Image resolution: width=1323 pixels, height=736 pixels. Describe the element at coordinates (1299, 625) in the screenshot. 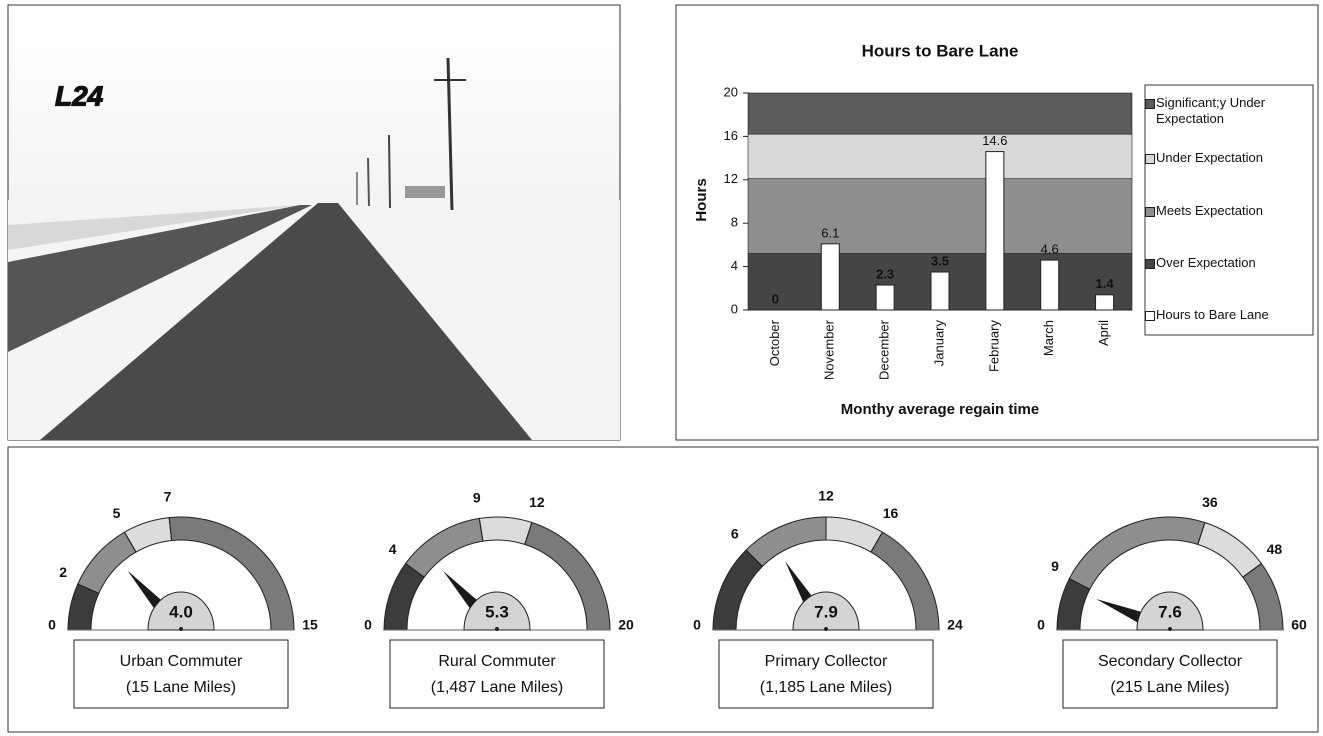

I see `gauge-tick-label: 60` at that location.